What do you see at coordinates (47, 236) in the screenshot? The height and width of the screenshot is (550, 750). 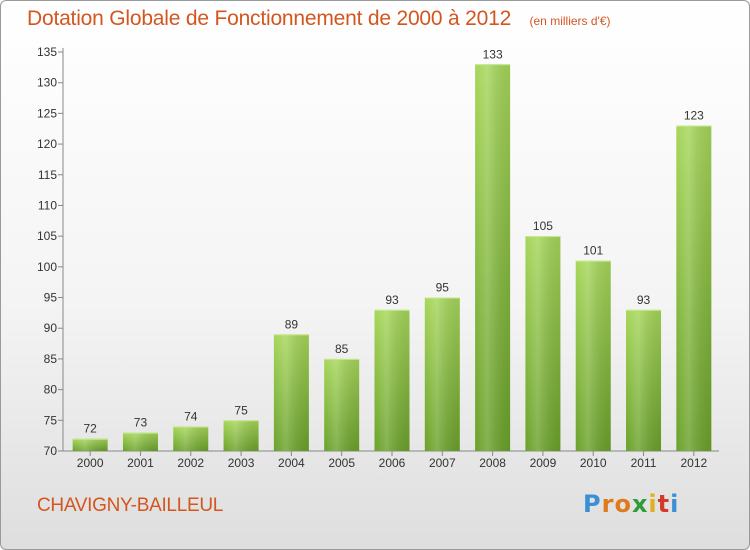 I see `y-tick-label: 105` at bounding box center [47, 236].